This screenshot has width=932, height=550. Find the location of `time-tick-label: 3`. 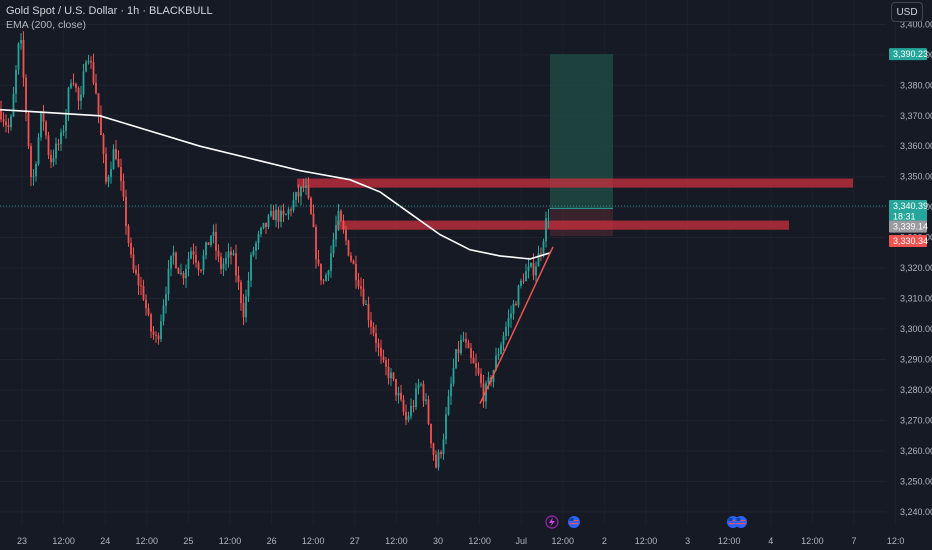

time-tick-label: 3 is located at coordinates (687, 541).